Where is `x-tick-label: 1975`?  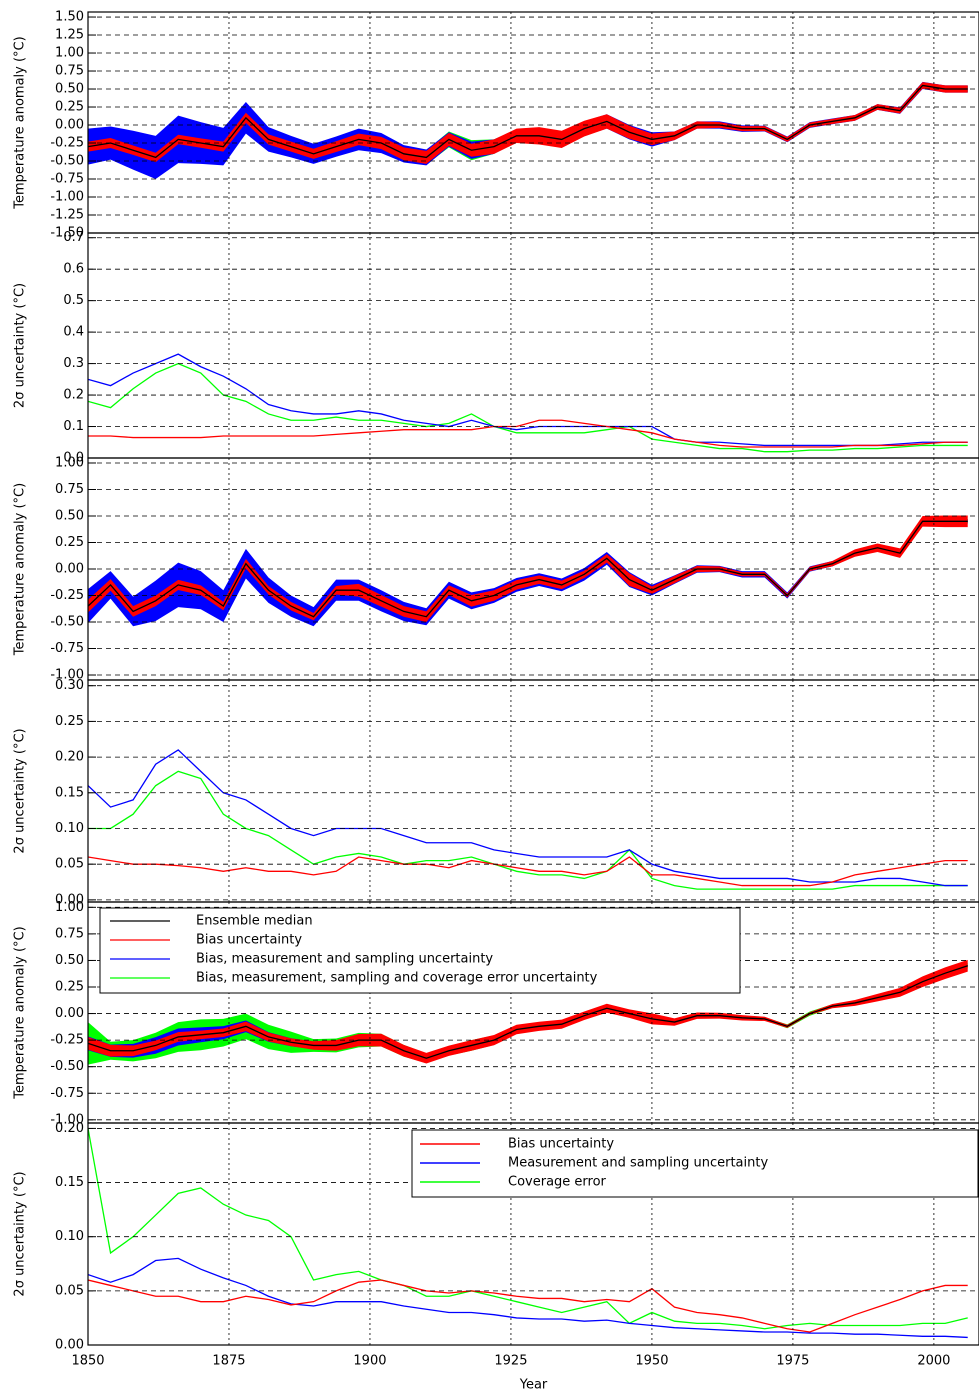 x-tick-label: 1975 is located at coordinates (792, 1361).